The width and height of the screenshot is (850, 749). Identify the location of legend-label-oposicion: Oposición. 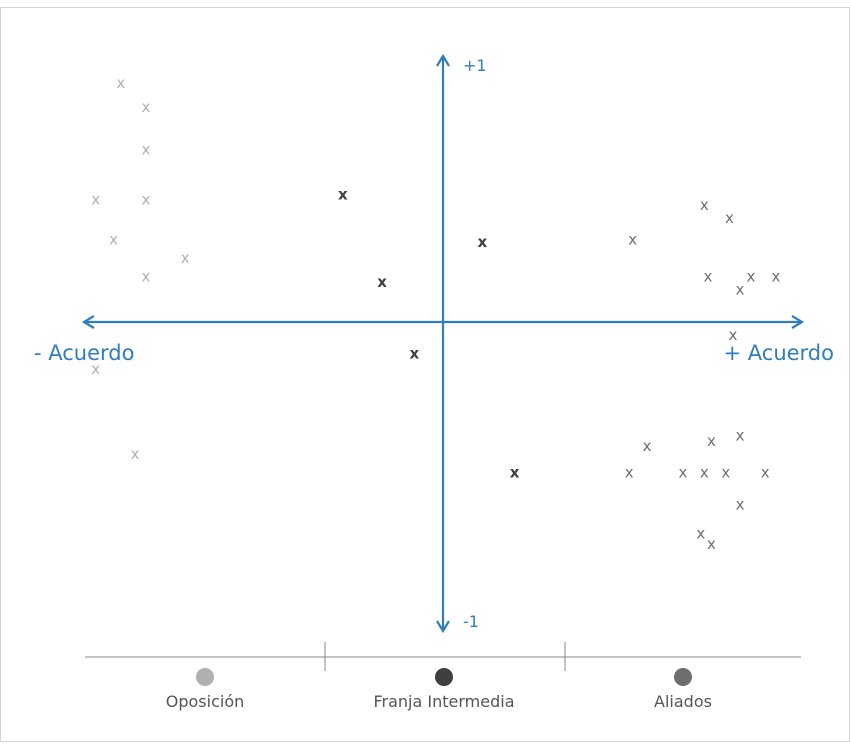
(205, 701).